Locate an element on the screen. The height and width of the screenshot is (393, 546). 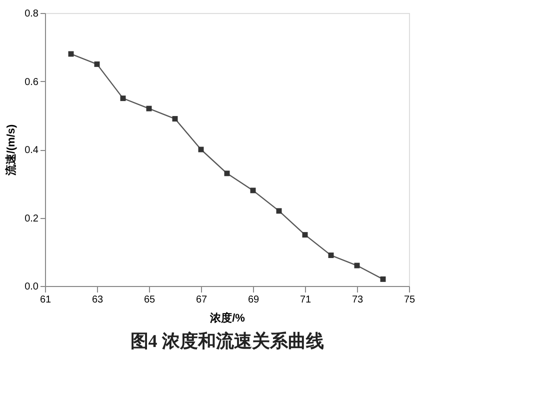
y-tick-label: 0.0 is located at coordinates (31, 287).